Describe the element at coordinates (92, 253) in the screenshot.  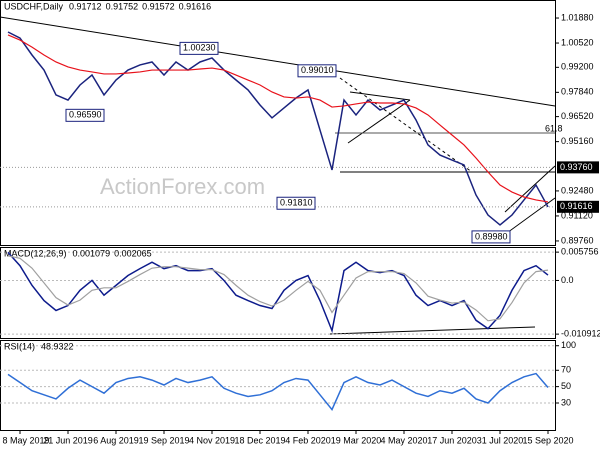
I see `readout: 0.001079` at that location.